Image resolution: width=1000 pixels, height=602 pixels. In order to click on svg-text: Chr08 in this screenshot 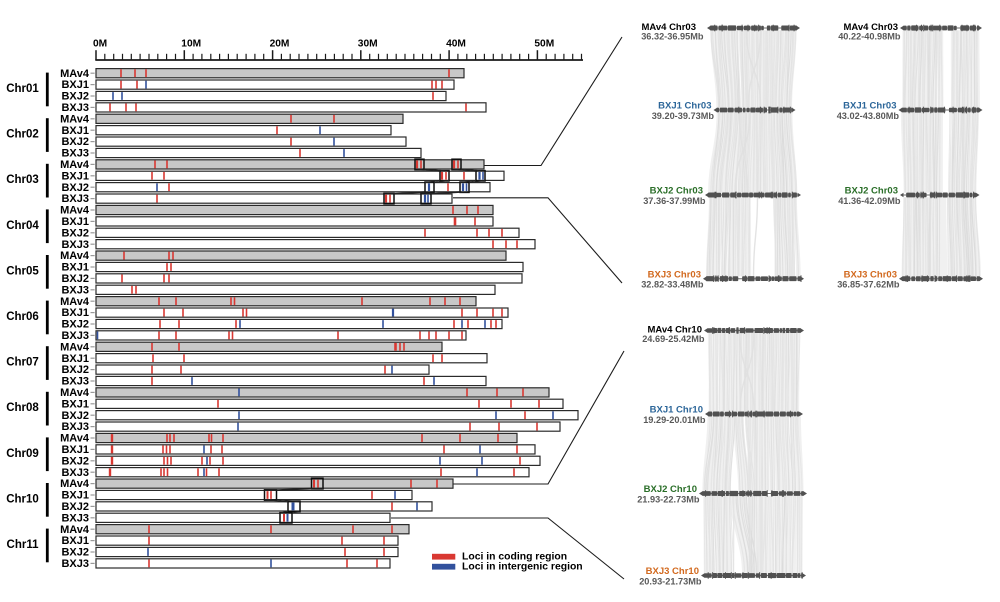, I will do `click(22, 408)`.